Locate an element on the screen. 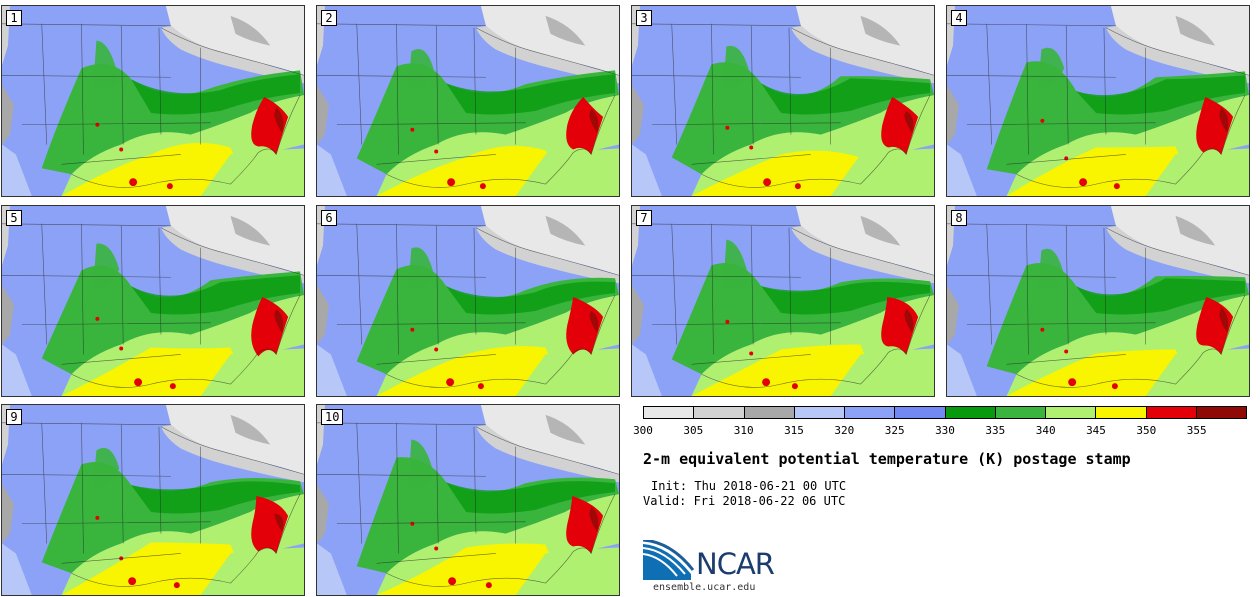 This screenshot has height=597, width=1260. member-number-label: 3 is located at coordinates (644, 18).